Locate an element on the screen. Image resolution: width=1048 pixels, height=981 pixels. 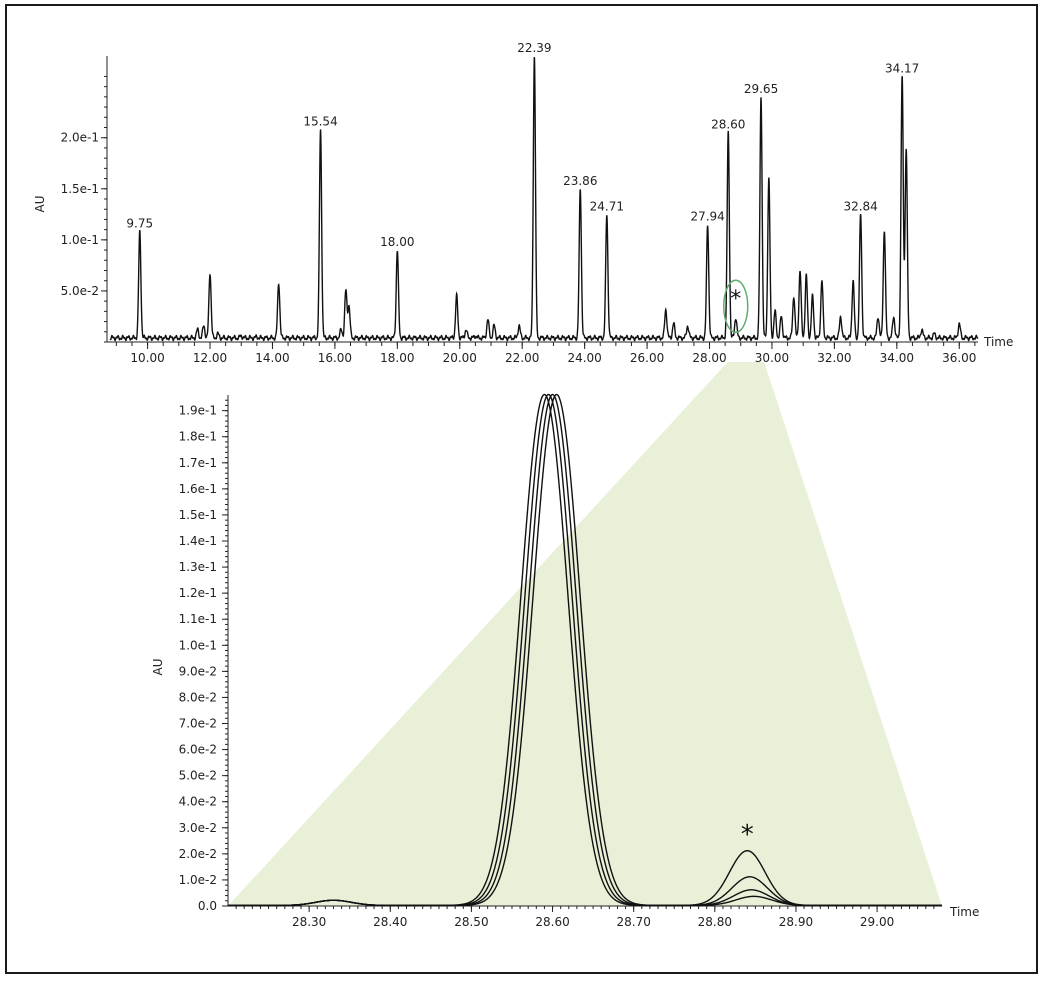
x-tick-label: 24.00 is located at coordinates (584, 358).